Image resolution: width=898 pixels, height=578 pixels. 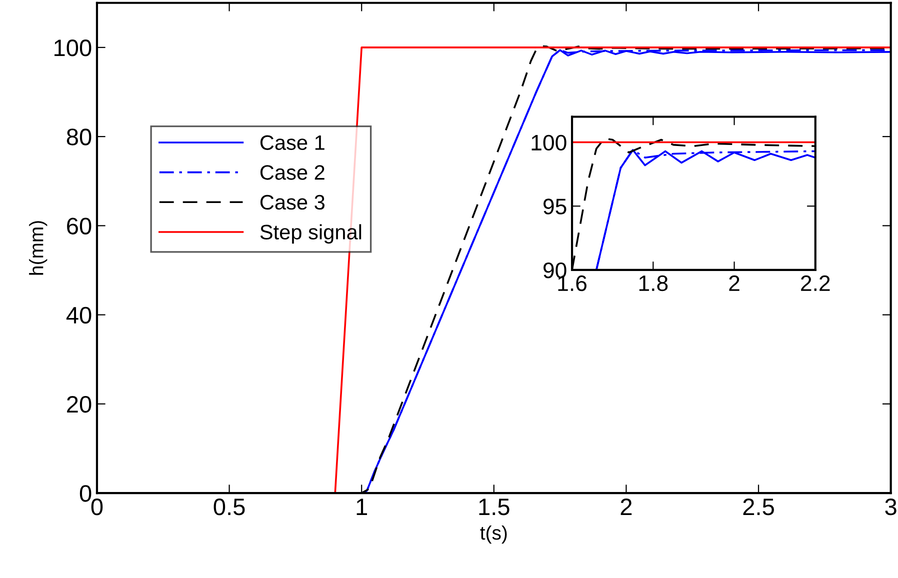 I want to click on x-tick-label: 3, so click(x=890, y=507).